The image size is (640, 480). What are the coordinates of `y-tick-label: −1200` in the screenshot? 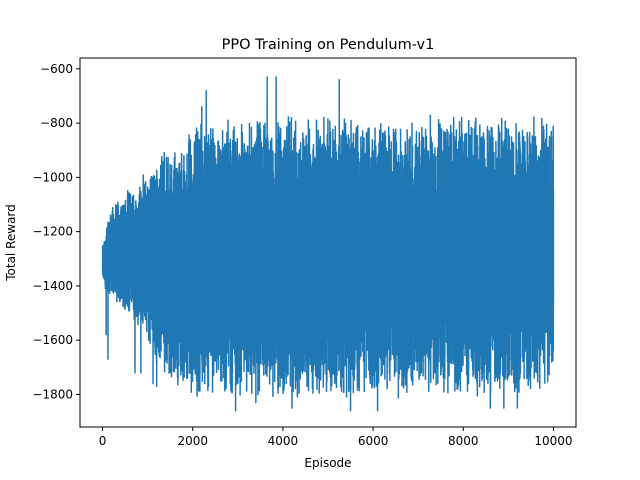 It's located at (52, 232).